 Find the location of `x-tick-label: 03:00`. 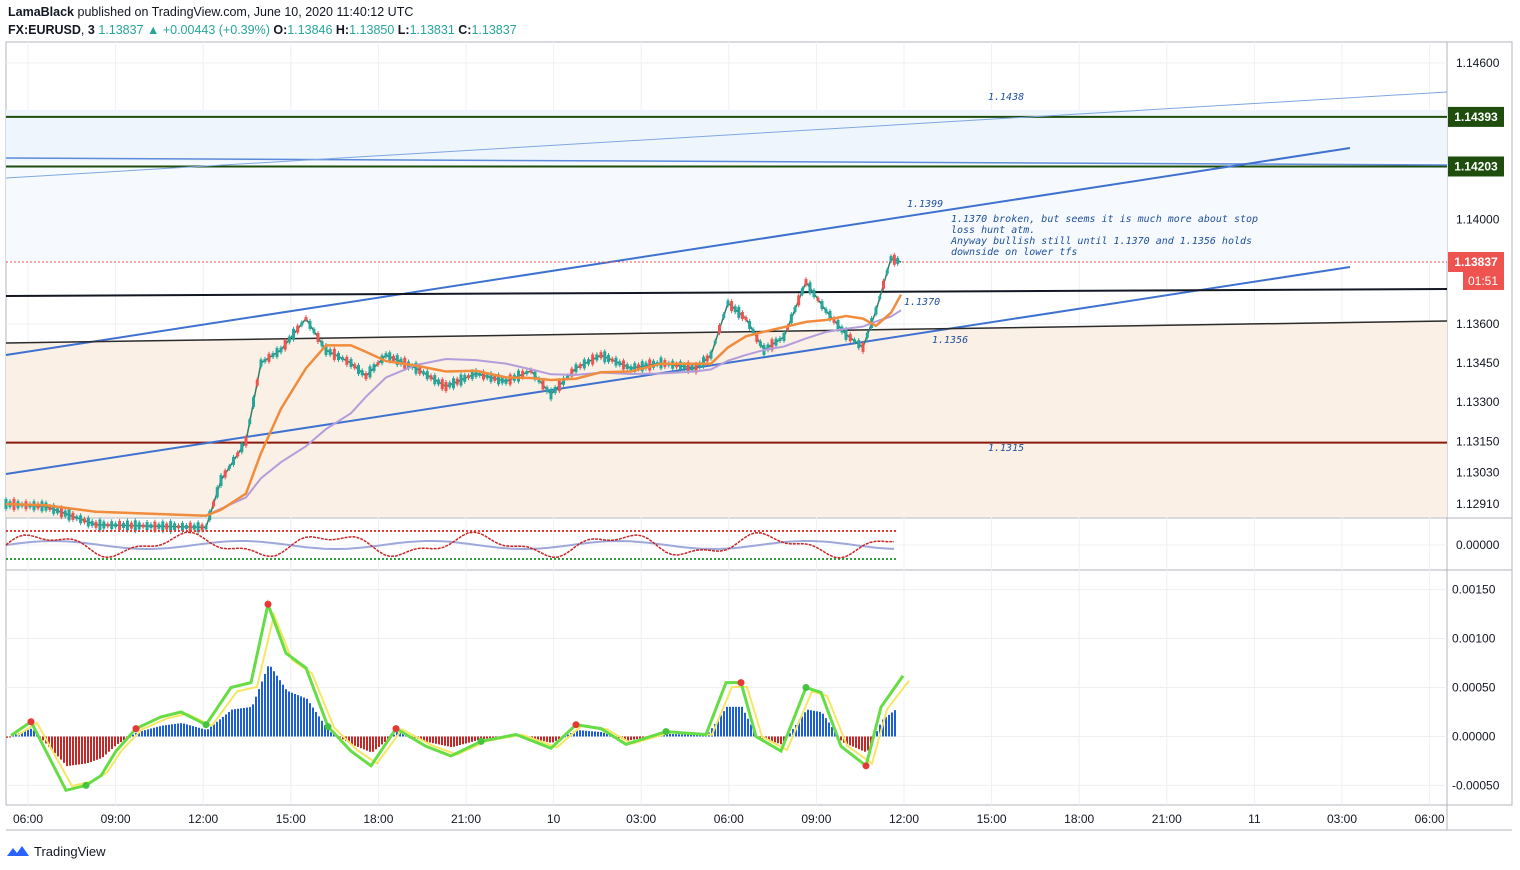

x-tick-label: 03:00 is located at coordinates (641, 819).